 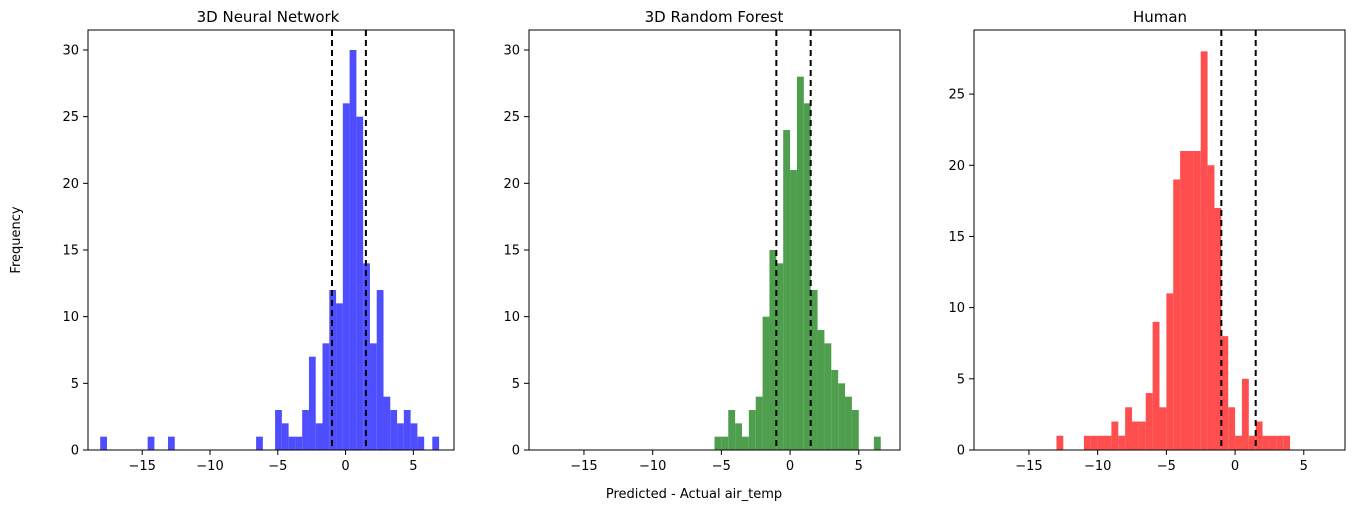 I want to click on panel-title: 3D Random Forest, so click(x=714, y=17).